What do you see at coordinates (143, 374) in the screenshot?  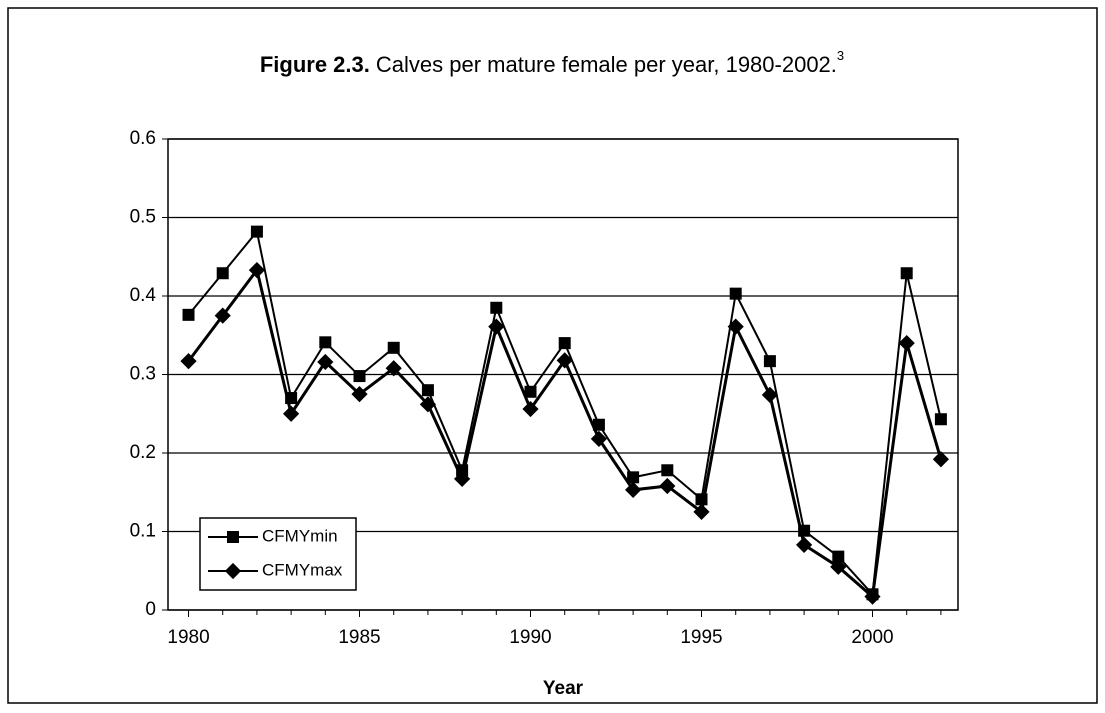 I see `y-tick-label: 0.3` at bounding box center [143, 374].